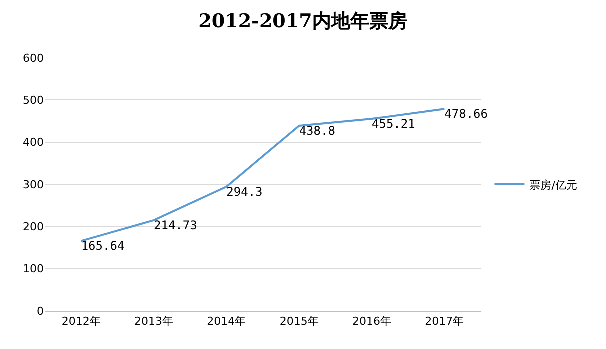 The height and width of the screenshot is (349, 606). I want to click on y-tick-label: 0, so click(40, 311).